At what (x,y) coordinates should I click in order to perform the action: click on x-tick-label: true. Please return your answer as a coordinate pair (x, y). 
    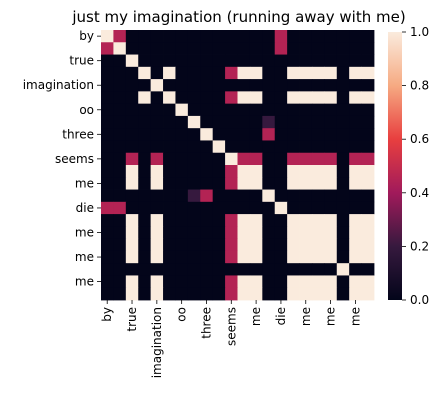
    Looking at the image, I should click on (132, 319).